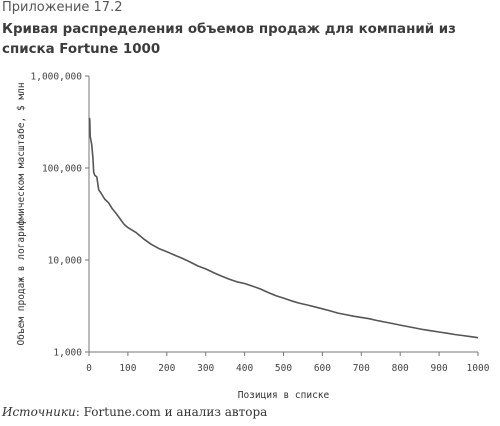 This screenshot has height=426, width=500. Describe the element at coordinates (244, 368) in the screenshot. I see `x-tick-label: 400` at that location.